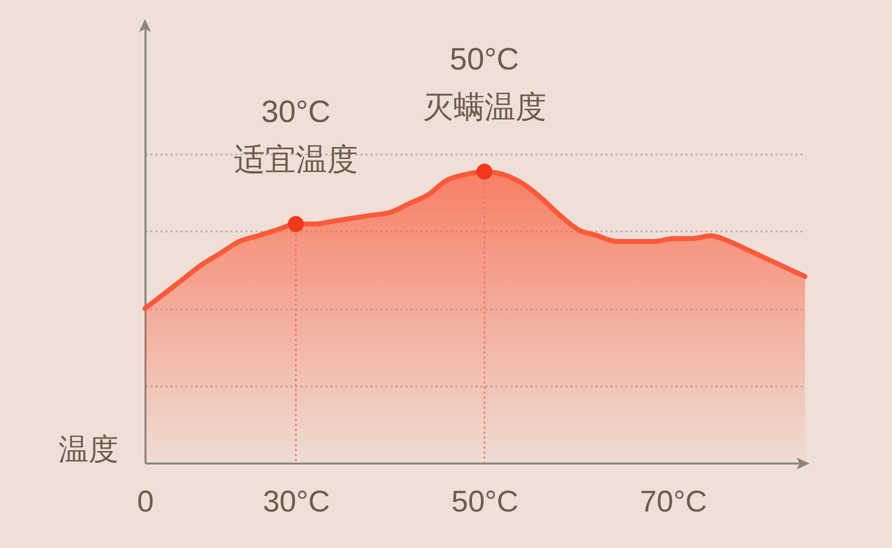 The image size is (892, 548). What do you see at coordinates (296, 136) in the screenshot?
I see `annotation: 30°C 适宜温度` at bounding box center [296, 136].